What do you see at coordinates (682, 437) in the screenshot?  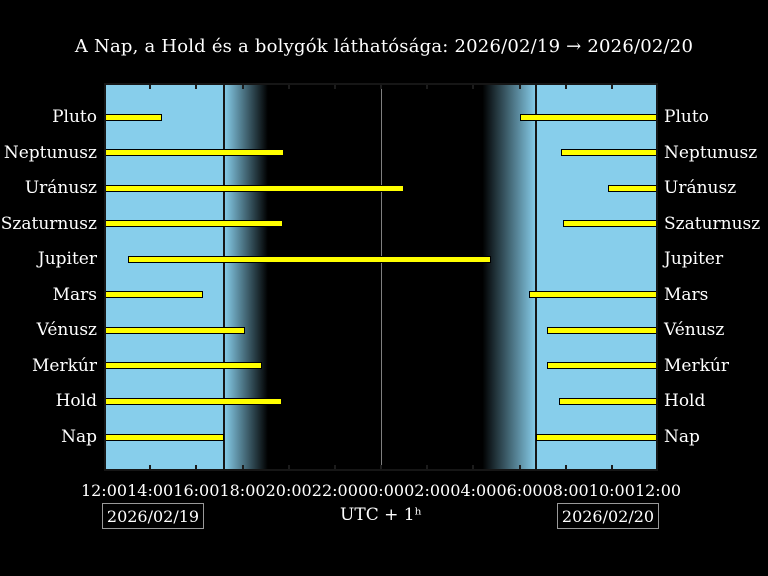 I see `row-label-right-nap: Nap` at bounding box center [682, 437].